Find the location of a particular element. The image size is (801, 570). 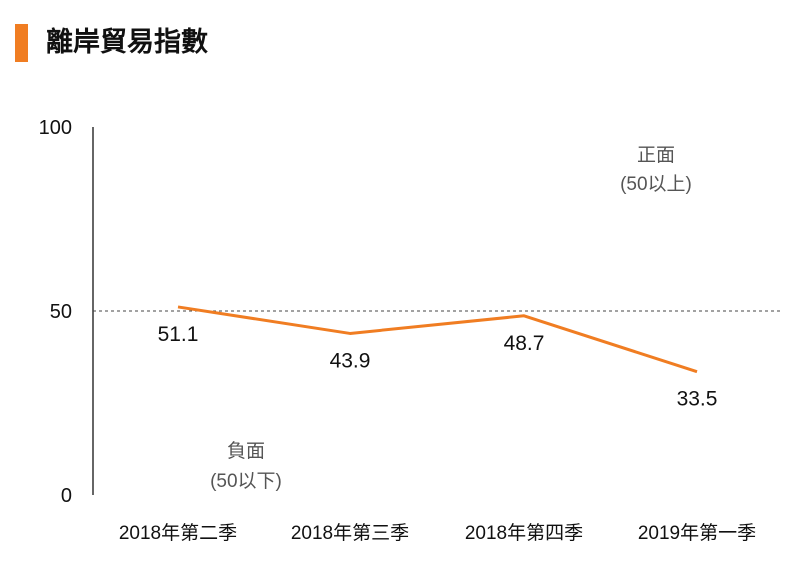

positive-label: 正面 is located at coordinates (656, 155).